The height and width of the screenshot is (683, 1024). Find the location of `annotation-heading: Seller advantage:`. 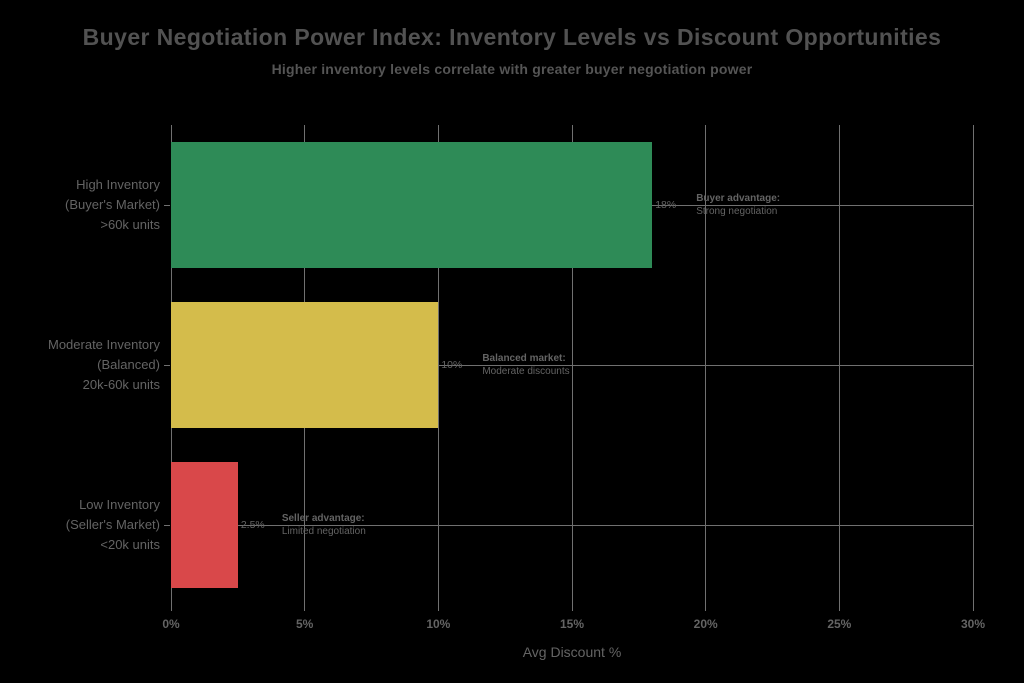

annotation-heading: Seller advantage: is located at coordinates (323, 518).